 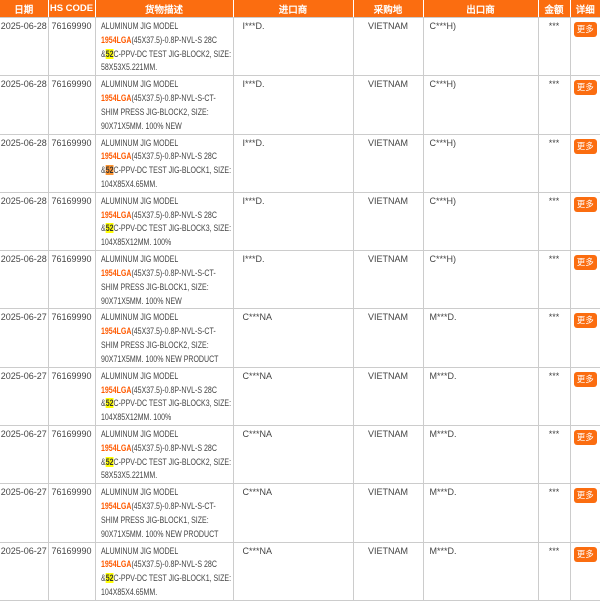 What do you see at coordinates (293, 280) in the screenshot?
I see `importer-cell: I***D.` at bounding box center [293, 280].